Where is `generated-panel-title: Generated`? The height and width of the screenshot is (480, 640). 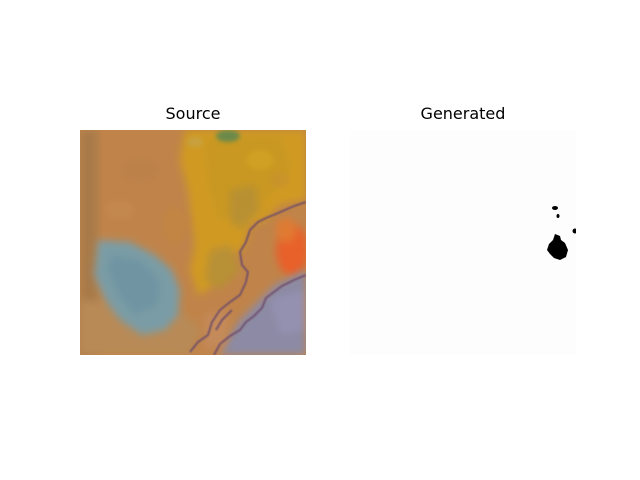 generated-panel-title: Generated is located at coordinates (463, 113).